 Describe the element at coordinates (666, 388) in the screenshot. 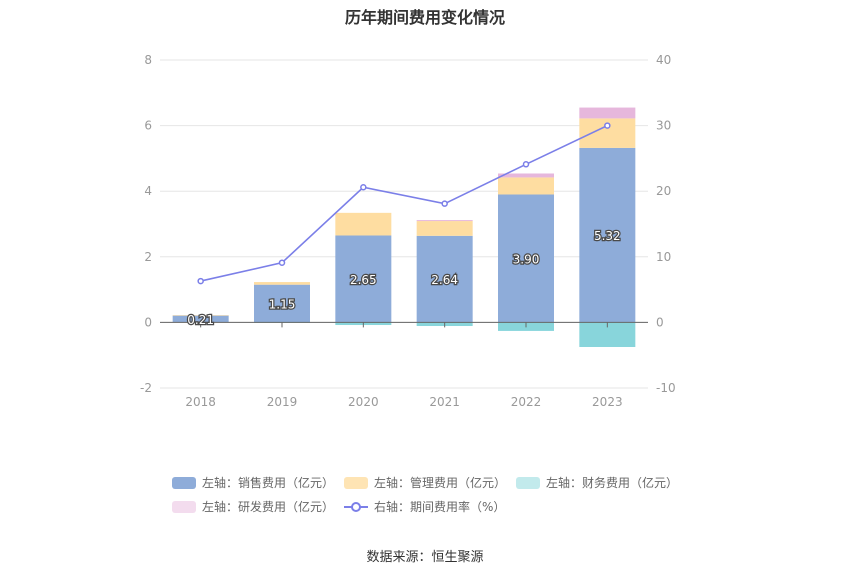

I see `right-axis-tick-label: -10` at that location.